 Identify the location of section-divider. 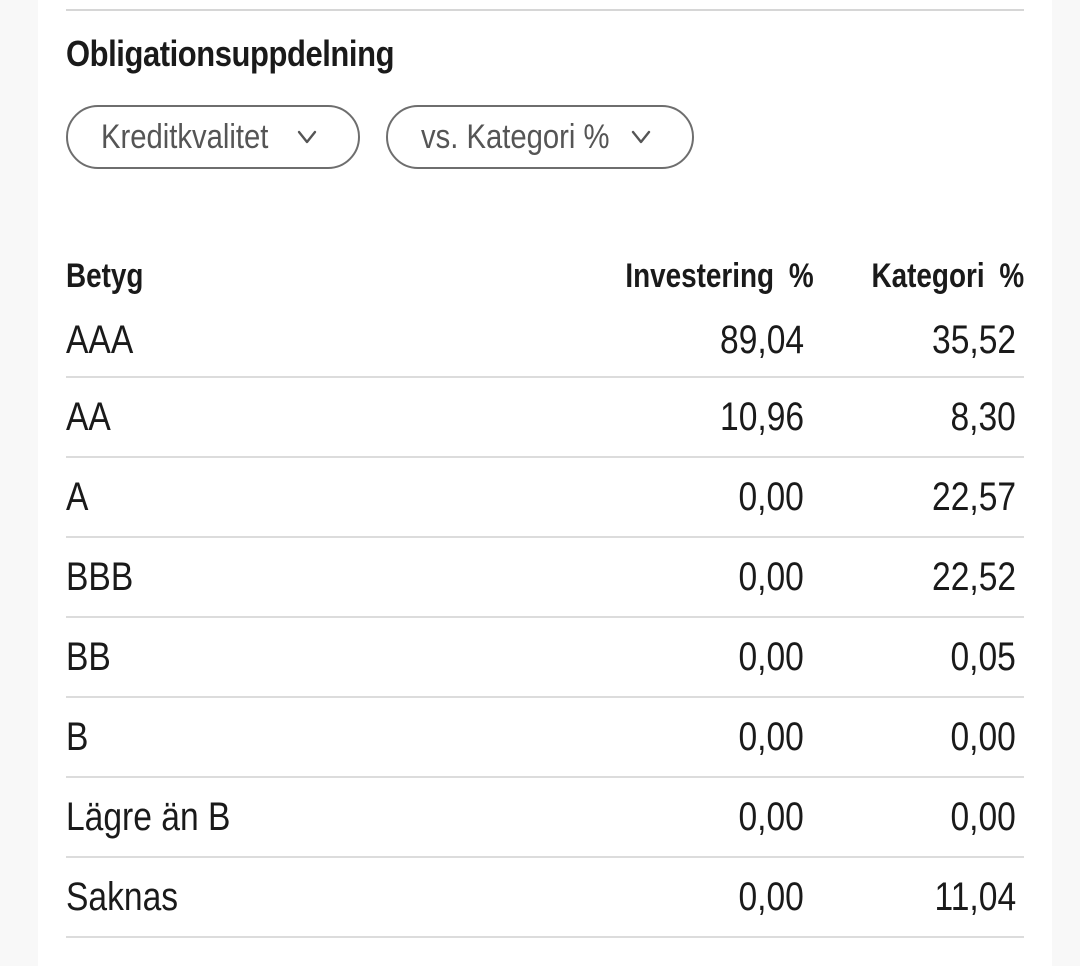
(545, 10).